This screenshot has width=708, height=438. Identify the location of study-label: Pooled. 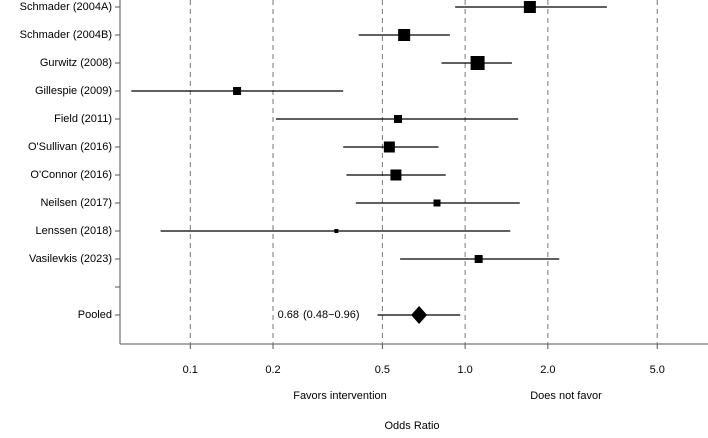
(95, 315).